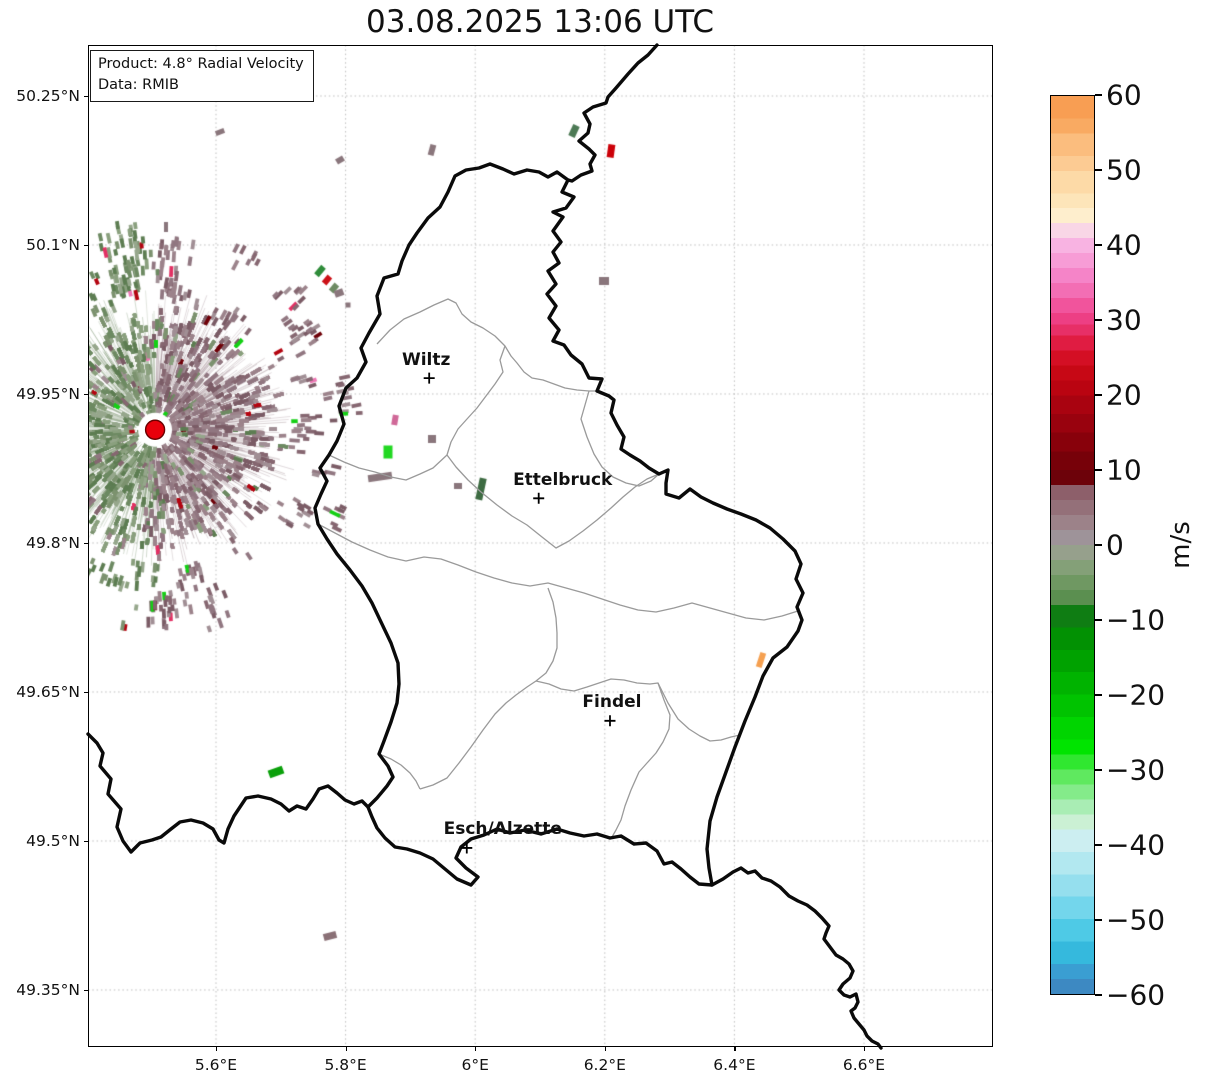 The image size is (1207, 1081). I want to click on city-markers, so click(519, 613).